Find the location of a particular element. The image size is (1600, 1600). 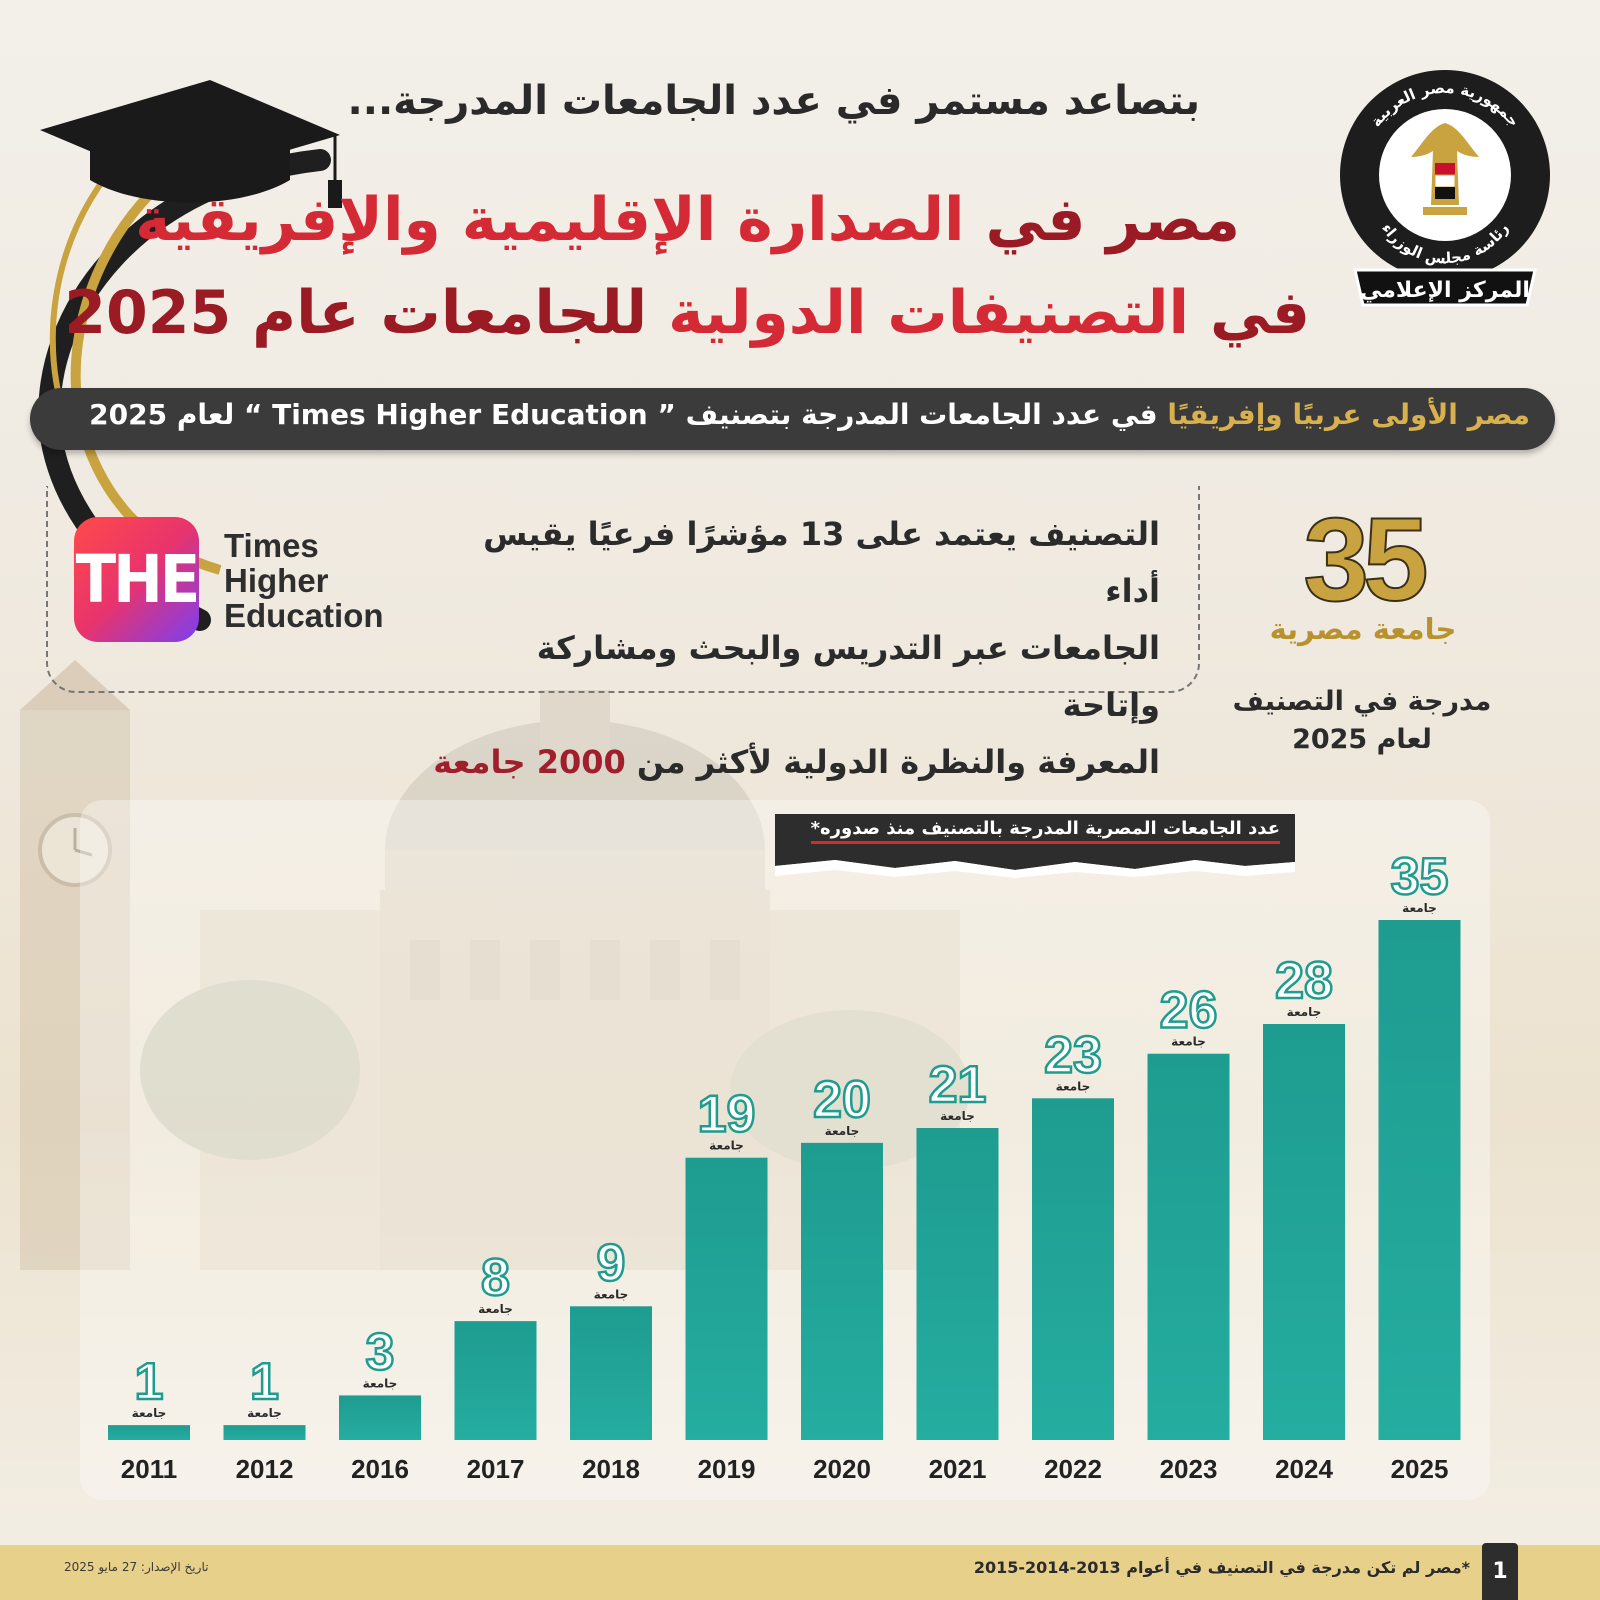

eagle-icon is located at coordinates (1445, 169).